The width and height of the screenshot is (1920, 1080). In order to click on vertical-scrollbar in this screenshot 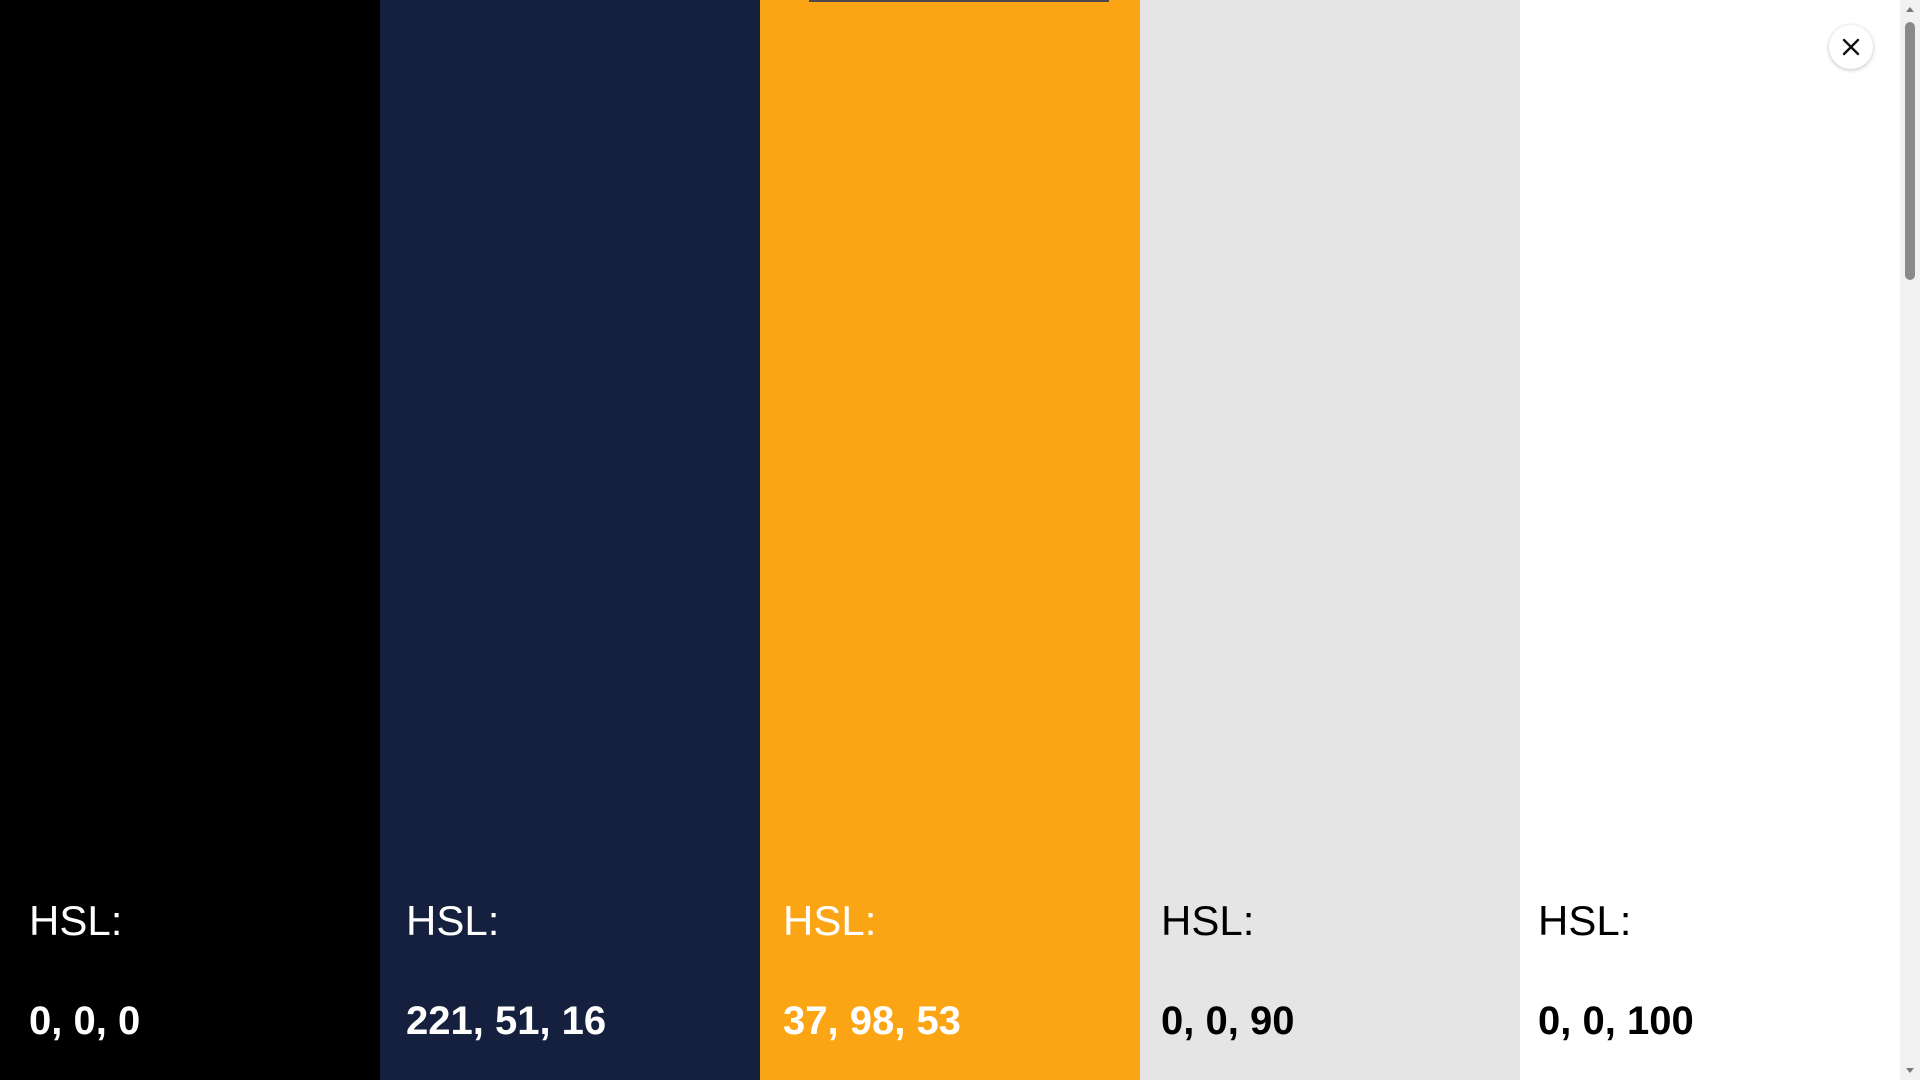, I will do `click(1910, 540)`.